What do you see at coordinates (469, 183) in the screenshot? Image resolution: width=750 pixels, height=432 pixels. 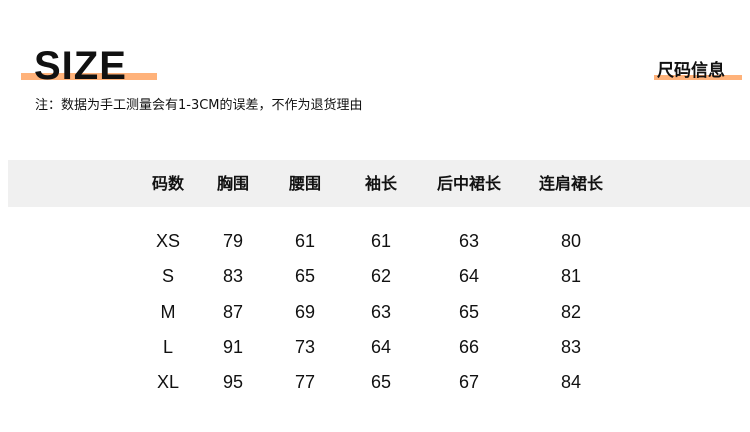 I see `column-header: 后中裙长` at bounding box center [469, 183].